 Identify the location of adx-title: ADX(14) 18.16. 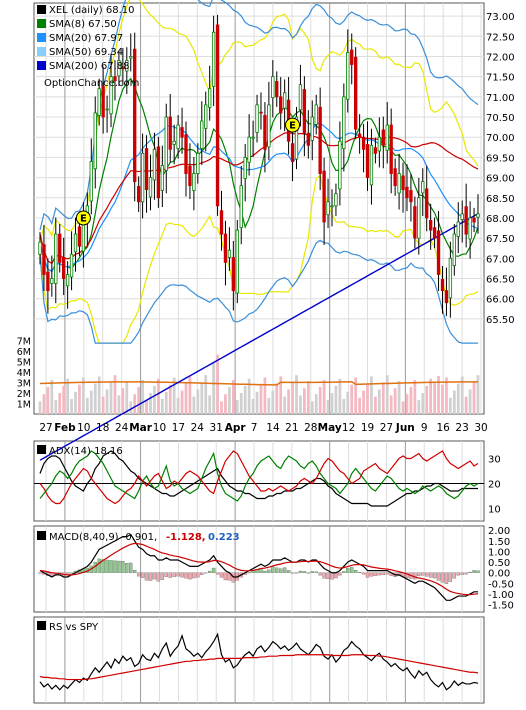
(86, 451).